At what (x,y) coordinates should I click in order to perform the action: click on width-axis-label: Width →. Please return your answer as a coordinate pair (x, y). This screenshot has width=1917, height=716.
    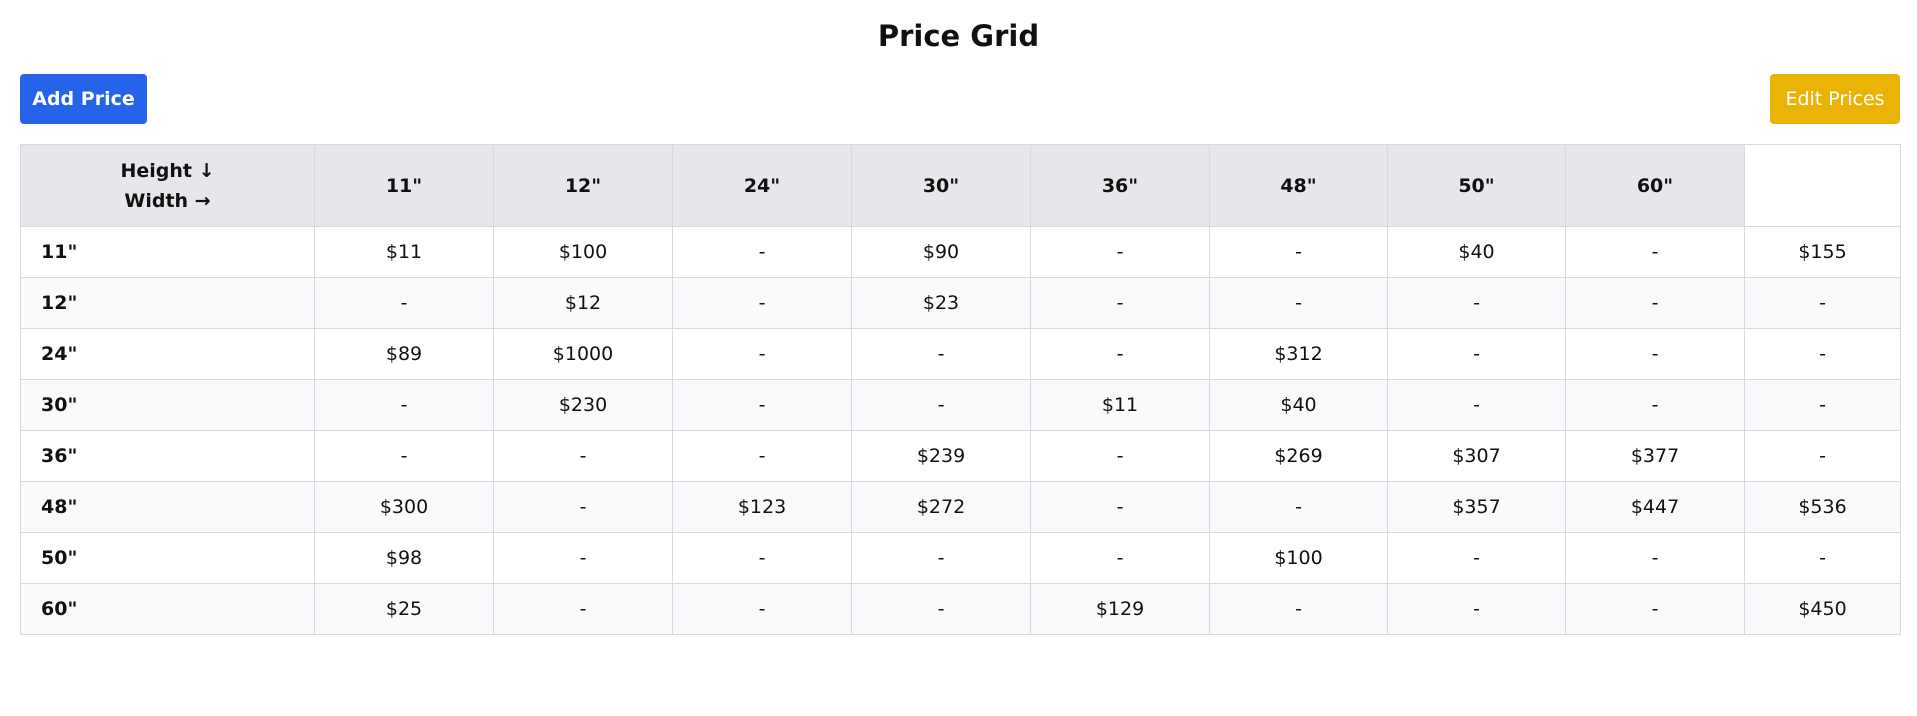
    Looking at the image, I should click on (167, 200).